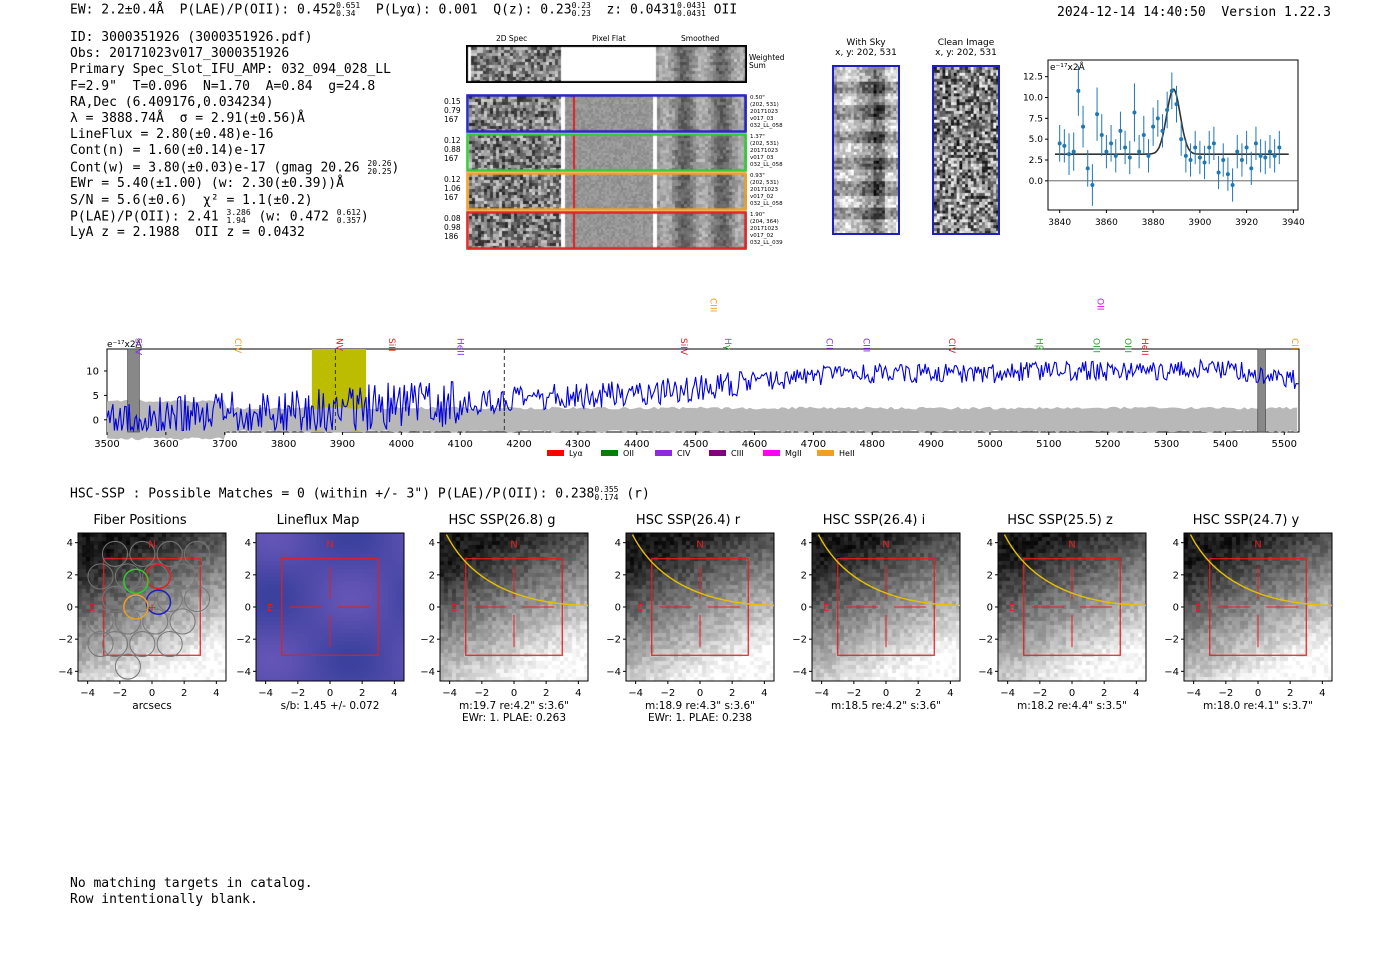  Describe the element at coordinates (318, 520) in the screenshot. I see `image-panel-title: Lineflux Map` at that location.